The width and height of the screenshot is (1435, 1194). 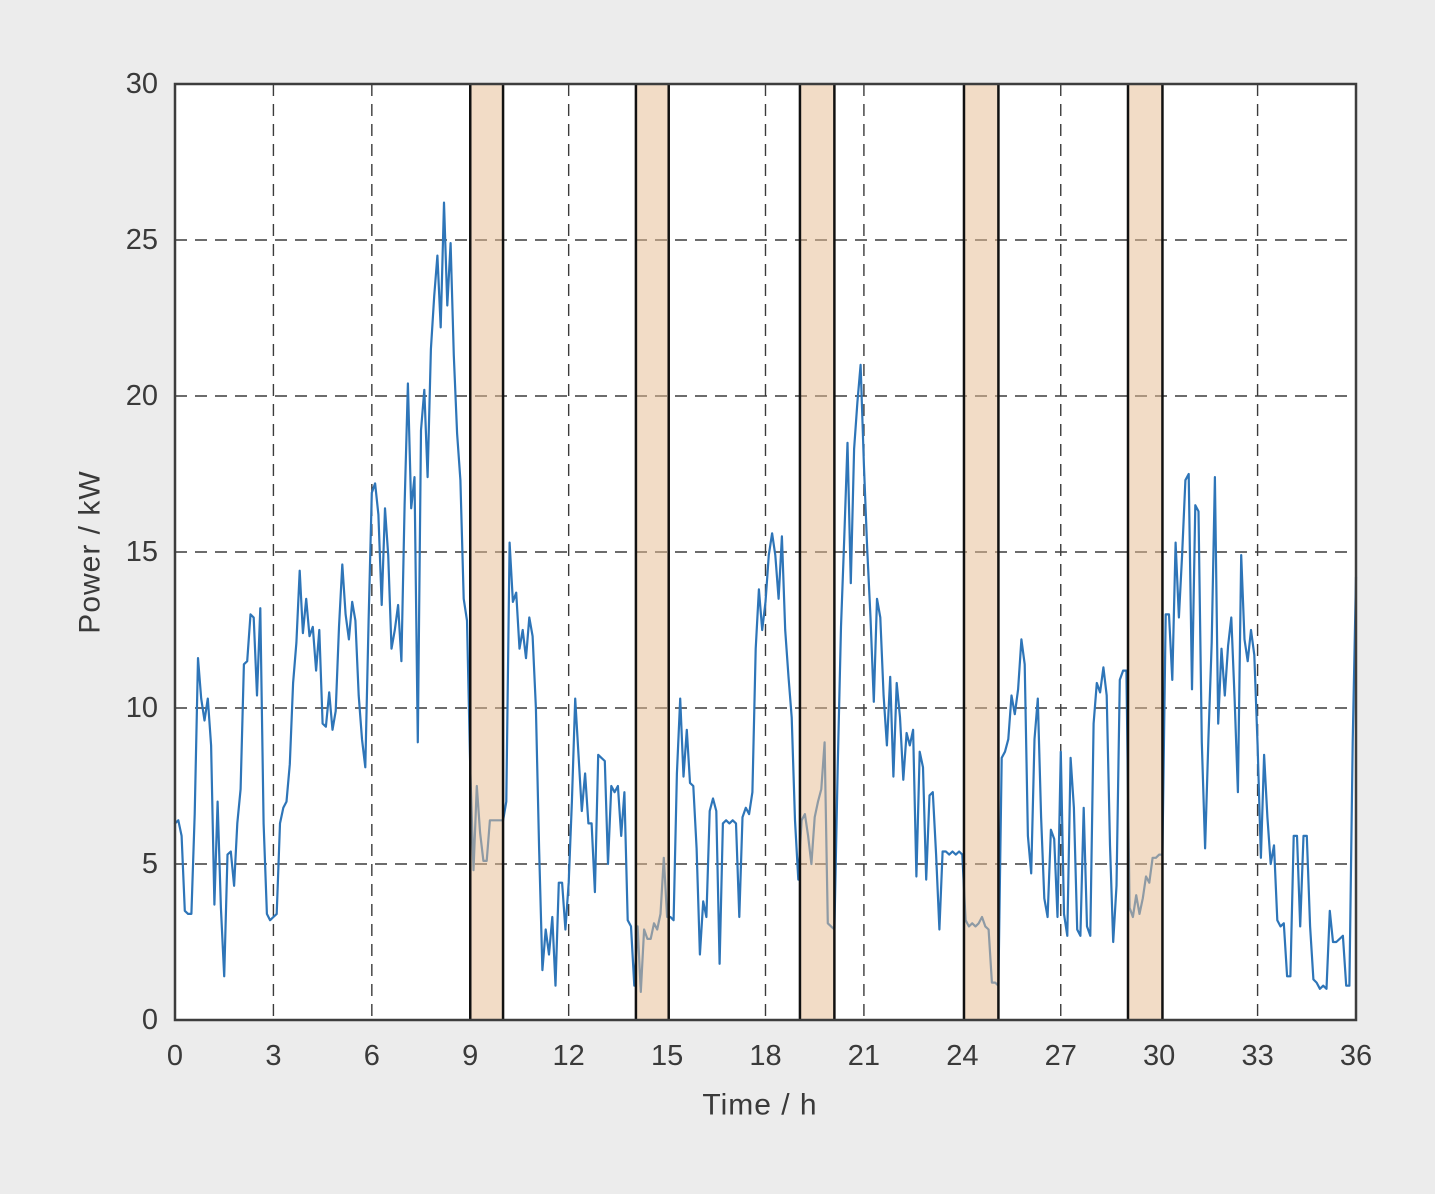 What do you see at coordinates (864, 1056) in the screenshot?
I see `x-tick-label: 21` at bounding box center [864, 1056].